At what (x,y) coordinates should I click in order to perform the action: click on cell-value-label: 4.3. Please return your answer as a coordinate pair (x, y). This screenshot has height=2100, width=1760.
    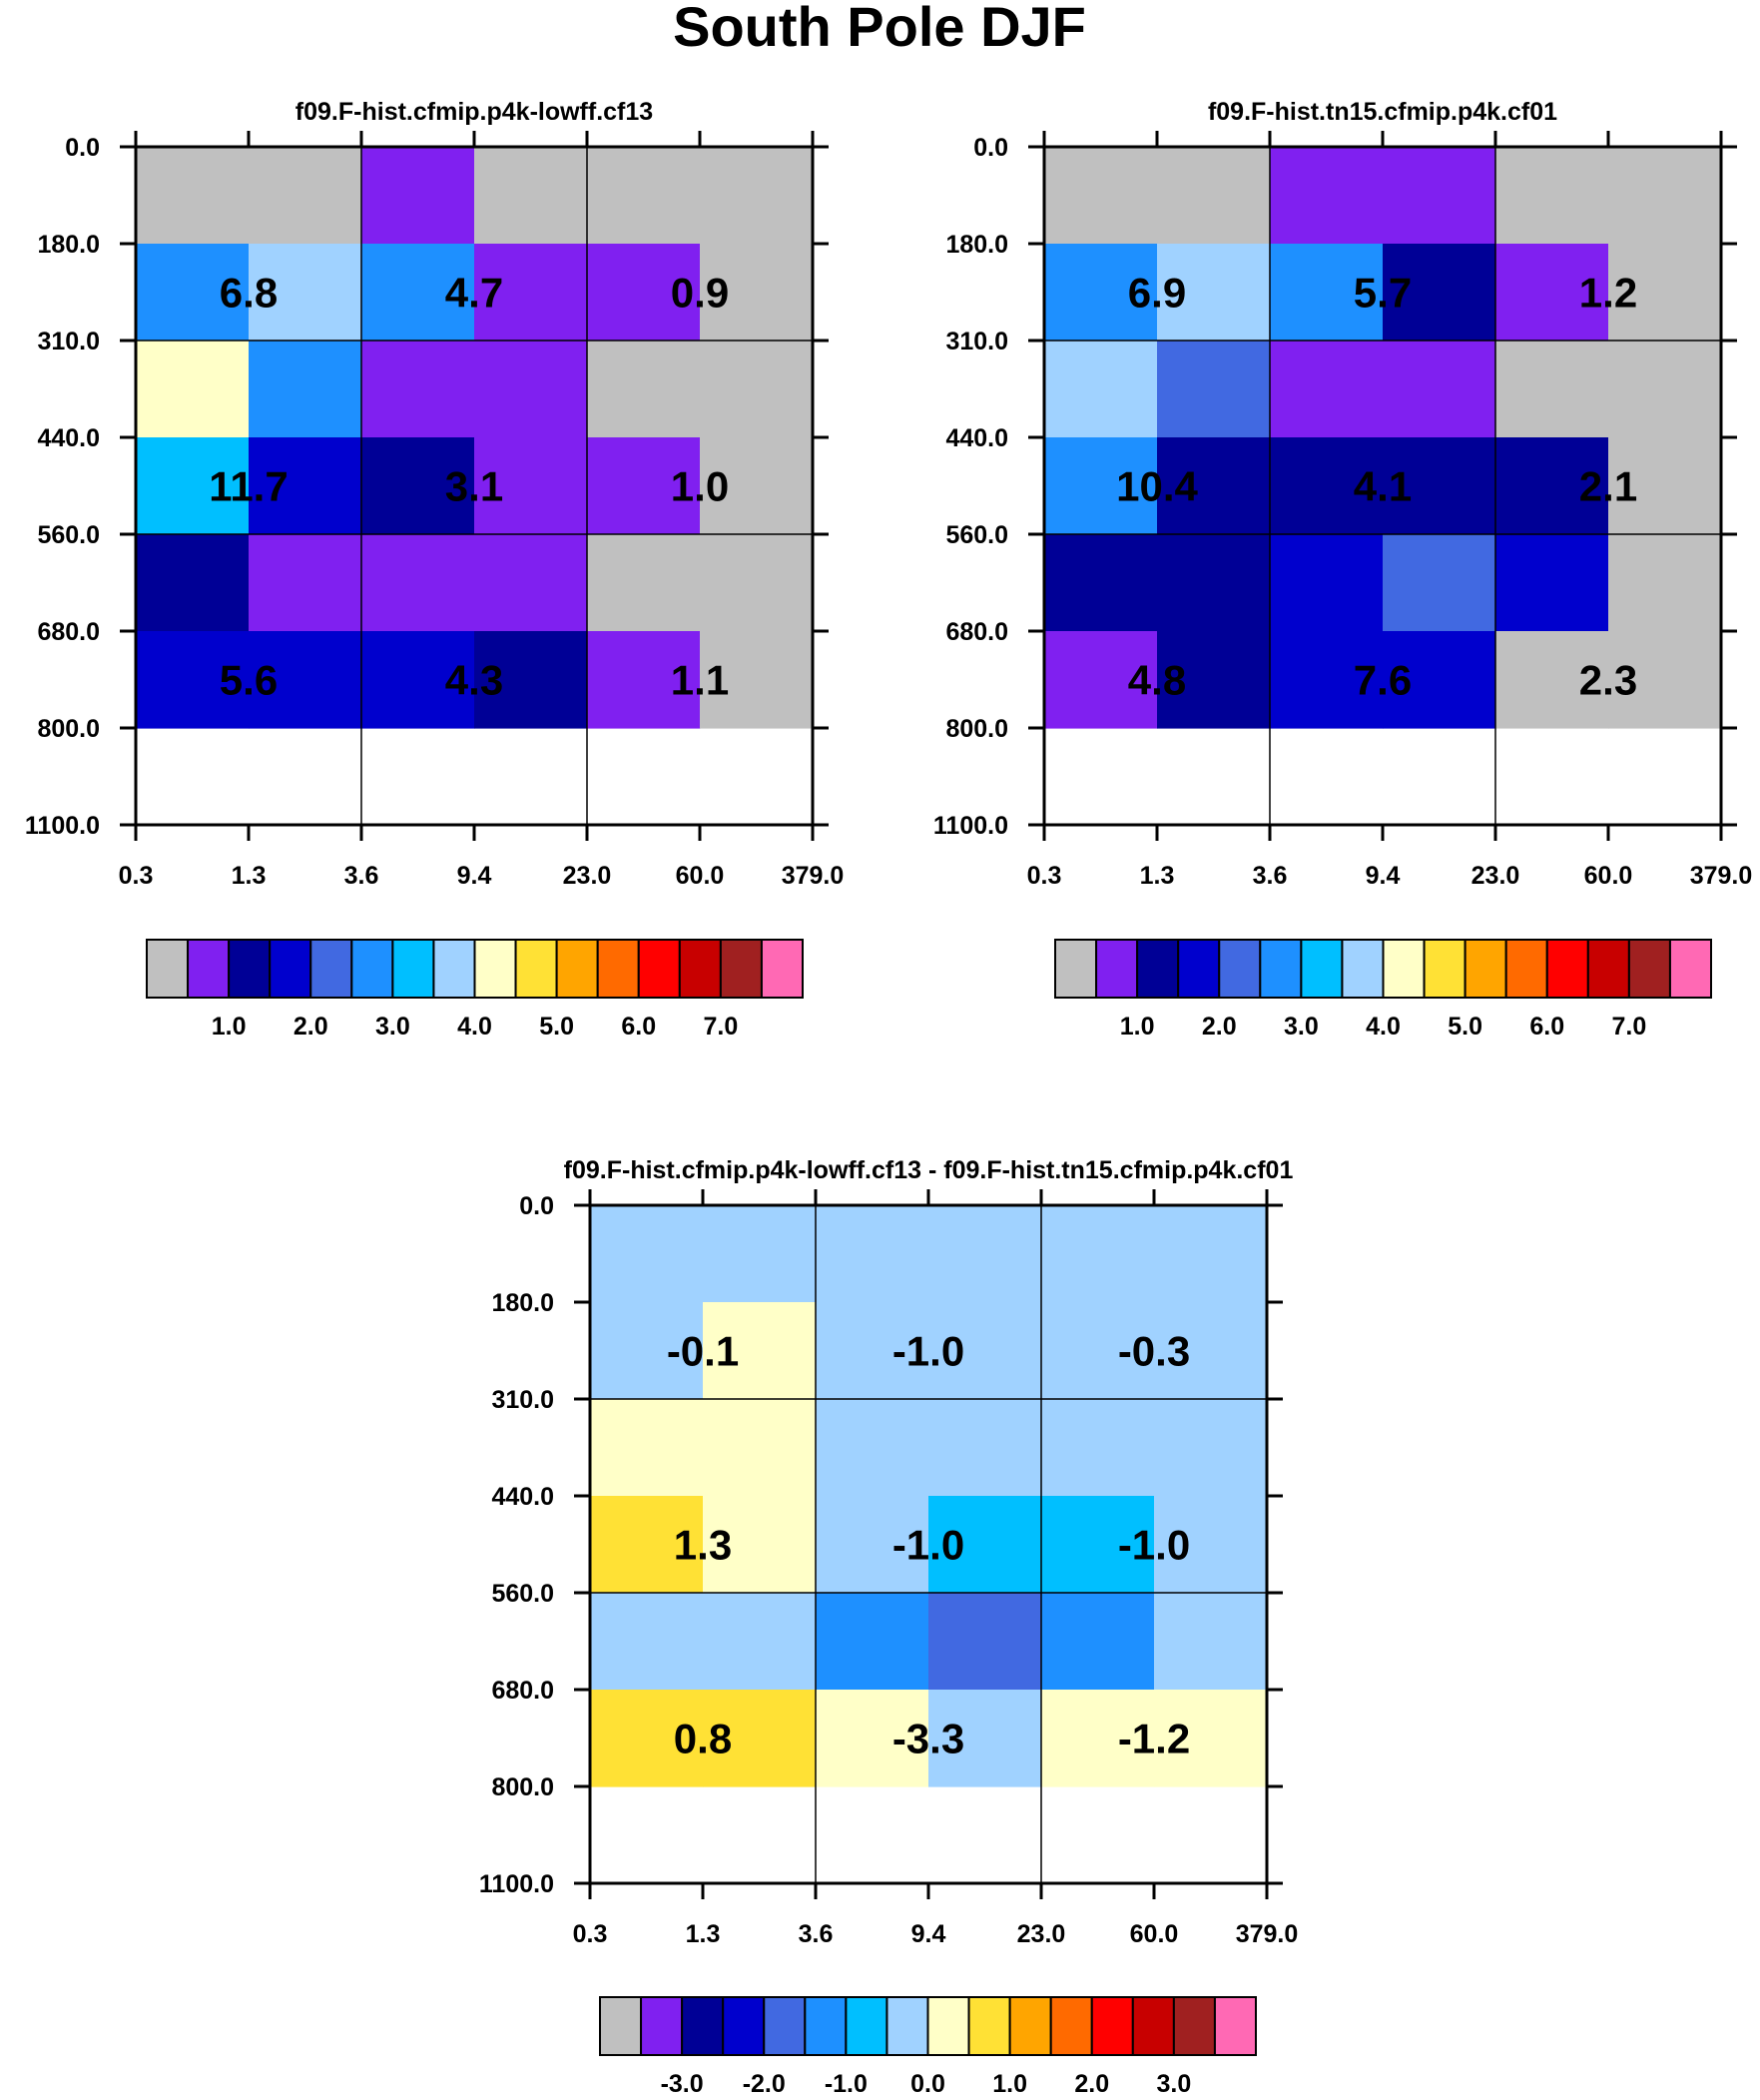
    Looking at the image, I should click on (474, 680).